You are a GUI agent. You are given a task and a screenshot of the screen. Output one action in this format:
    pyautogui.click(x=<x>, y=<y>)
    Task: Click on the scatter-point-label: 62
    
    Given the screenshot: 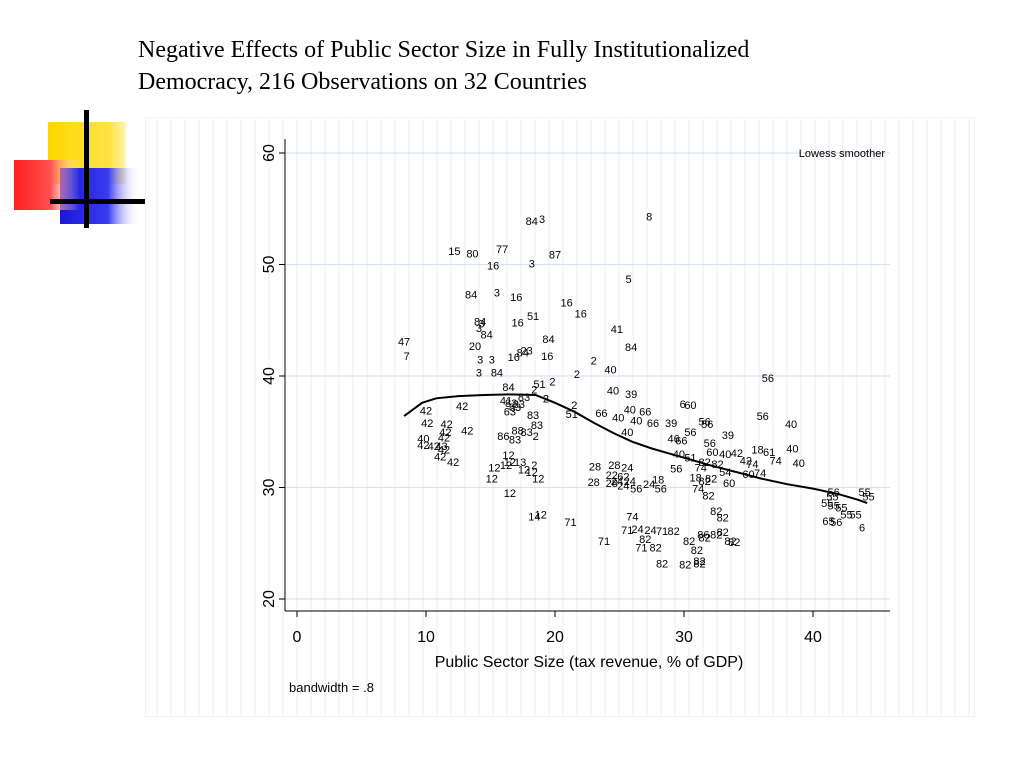 What is the action you would take?
    pyautogui.click(x=623, y=477)
    